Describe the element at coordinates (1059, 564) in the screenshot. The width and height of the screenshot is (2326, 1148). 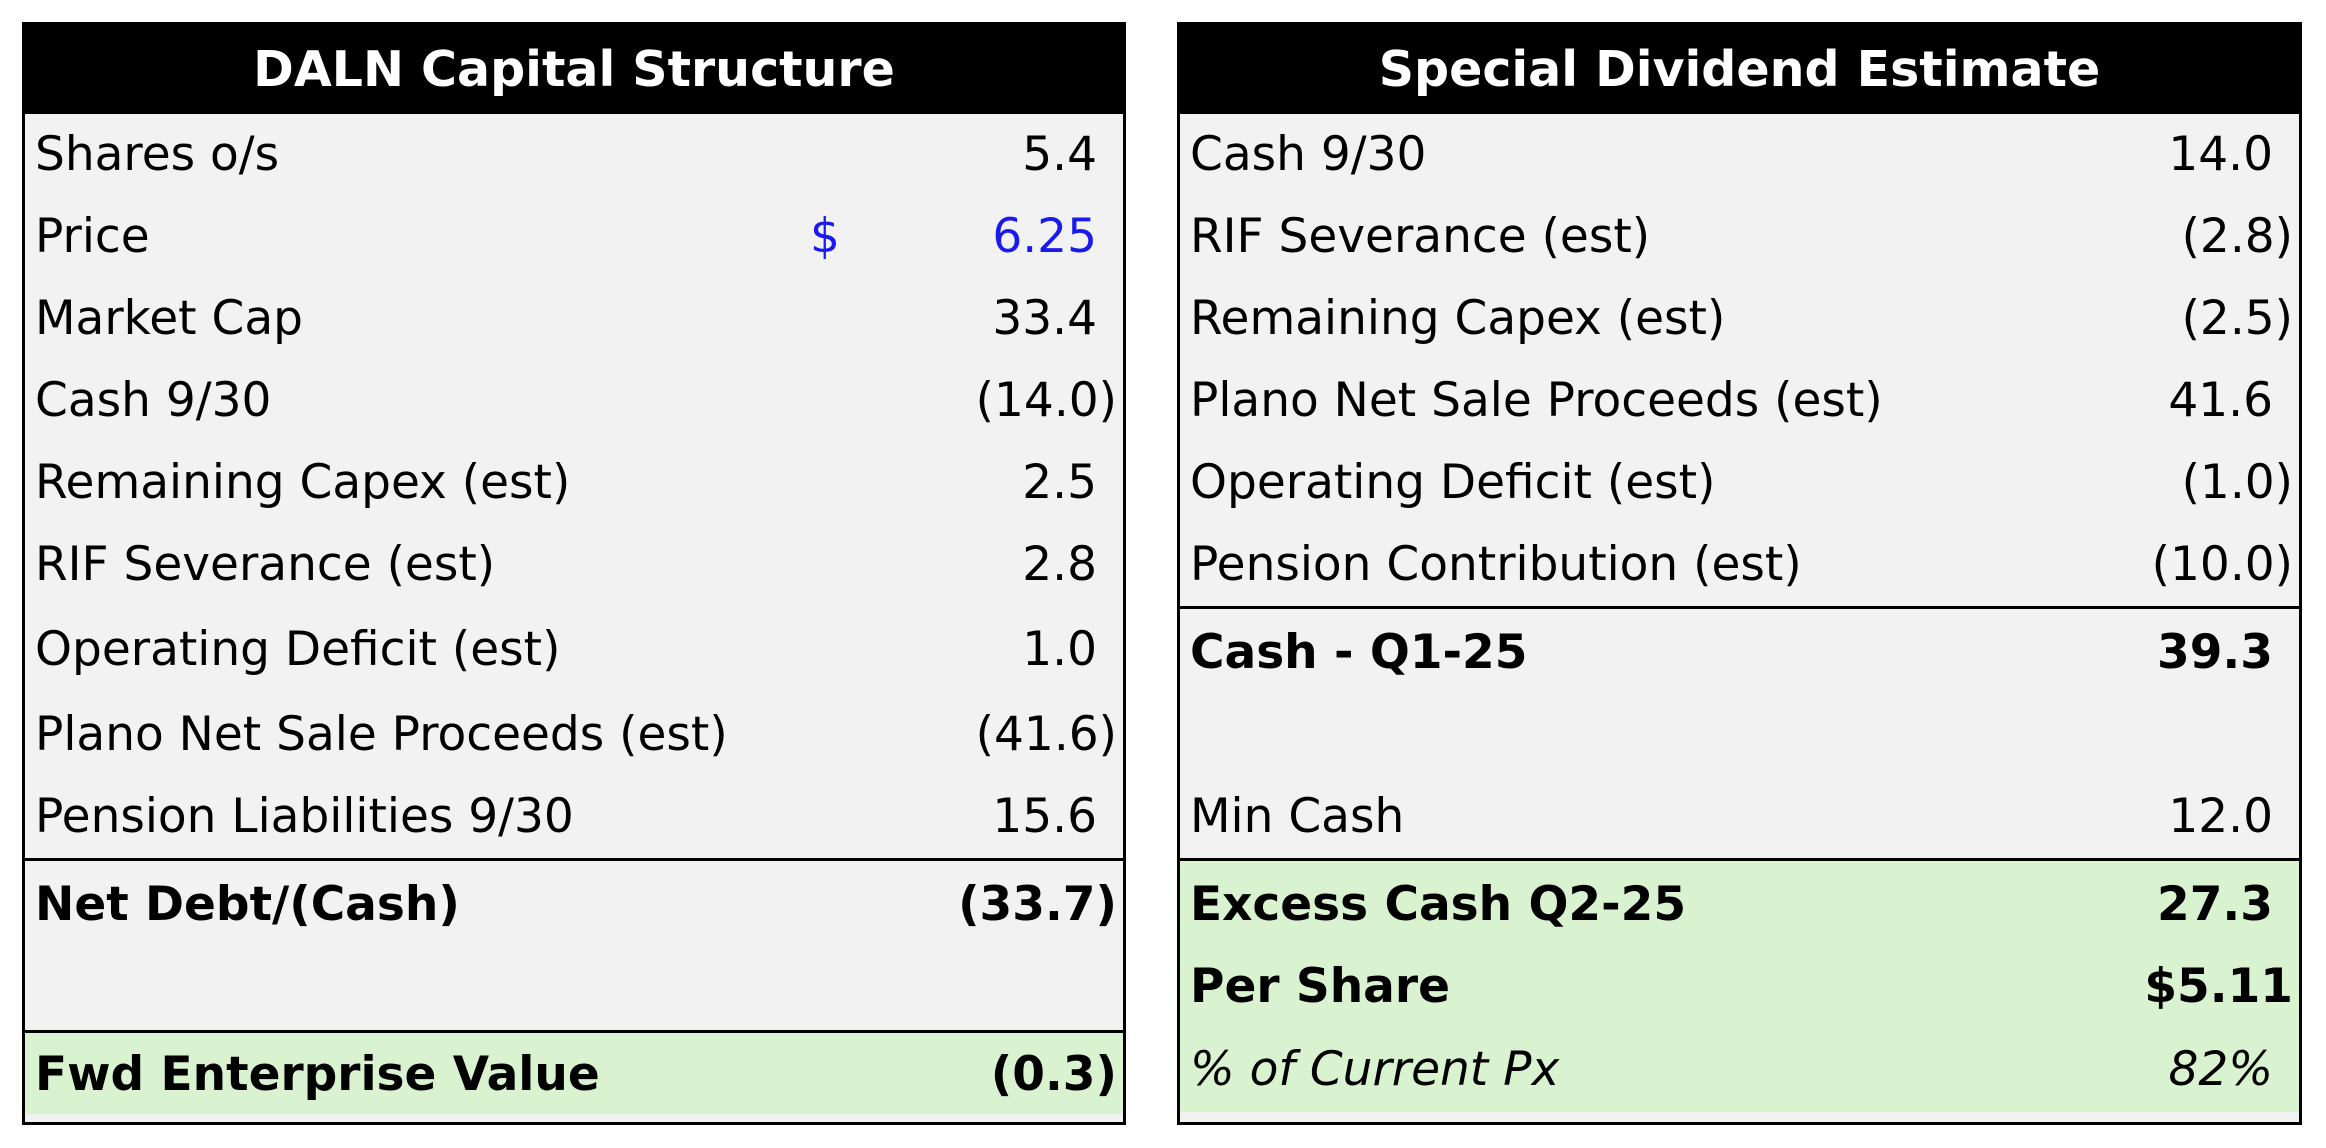
I see `row-value: 2.8` at that location.